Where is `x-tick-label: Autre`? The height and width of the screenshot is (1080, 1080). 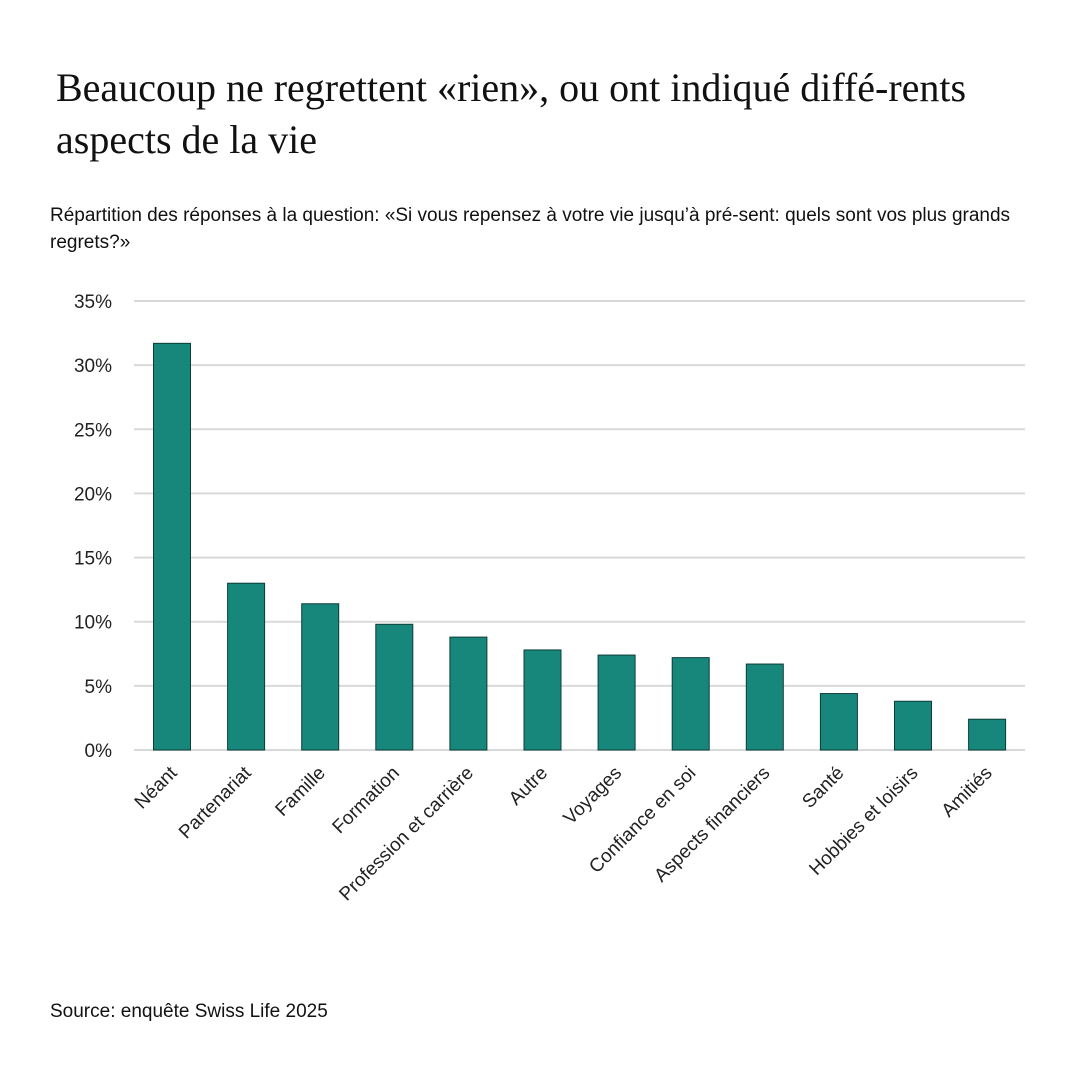
x-tick-label: Autre is located at coordinates (528, 786).